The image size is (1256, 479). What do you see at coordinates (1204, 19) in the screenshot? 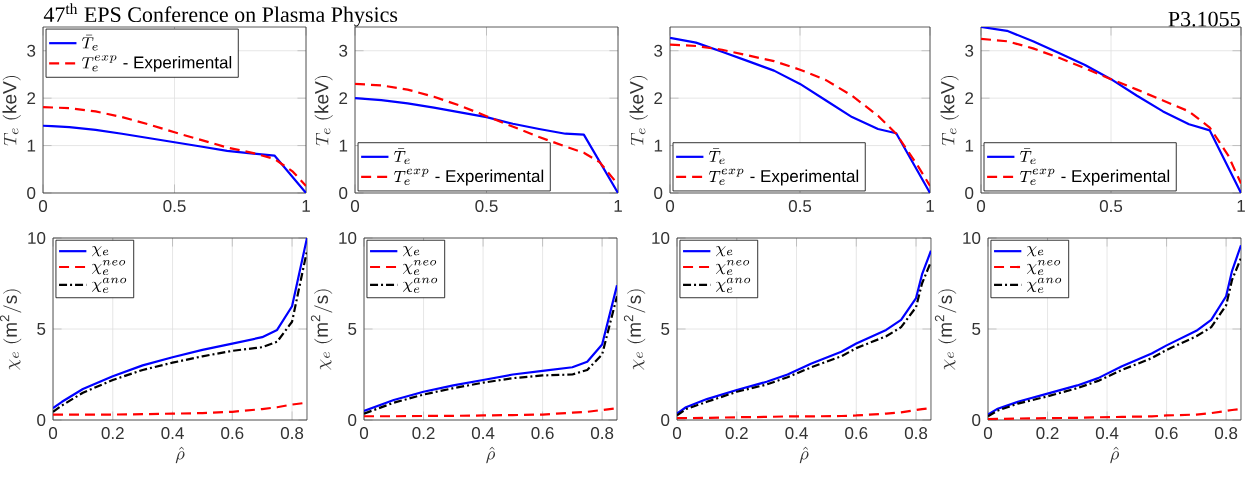
I see `text: P3.1055` at bounding box center [1204, 19].